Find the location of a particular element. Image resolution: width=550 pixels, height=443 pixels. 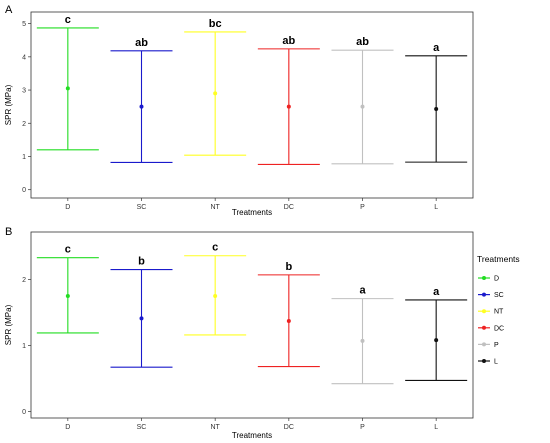

legend-item-NT: NT is located at coordinates (491, 312).